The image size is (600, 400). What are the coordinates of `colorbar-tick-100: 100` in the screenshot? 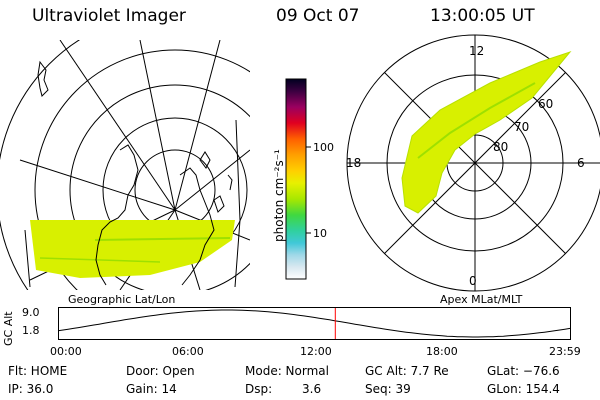 It's located at (323, 147).